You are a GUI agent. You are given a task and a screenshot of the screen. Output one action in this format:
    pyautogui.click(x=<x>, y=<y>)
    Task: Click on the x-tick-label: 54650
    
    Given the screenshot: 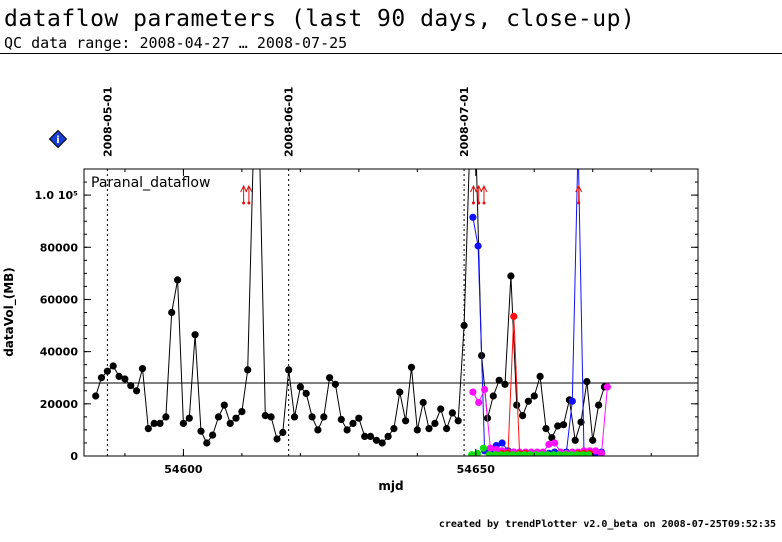 What is the action you would take?
    pyautogui.click(x=476, y=469)
    